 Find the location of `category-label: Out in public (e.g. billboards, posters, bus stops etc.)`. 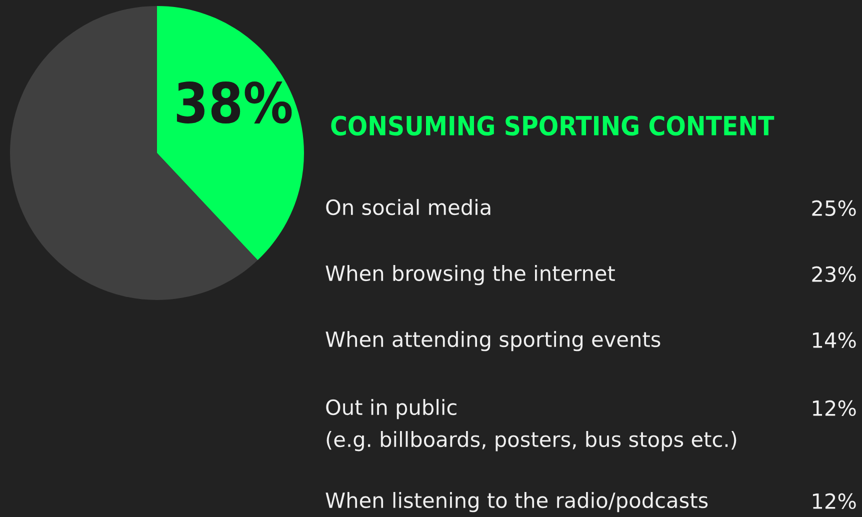

category-label: Out in public (e.g. billboards, posters, bus stops etc.) is located at coordinates (531, 425).